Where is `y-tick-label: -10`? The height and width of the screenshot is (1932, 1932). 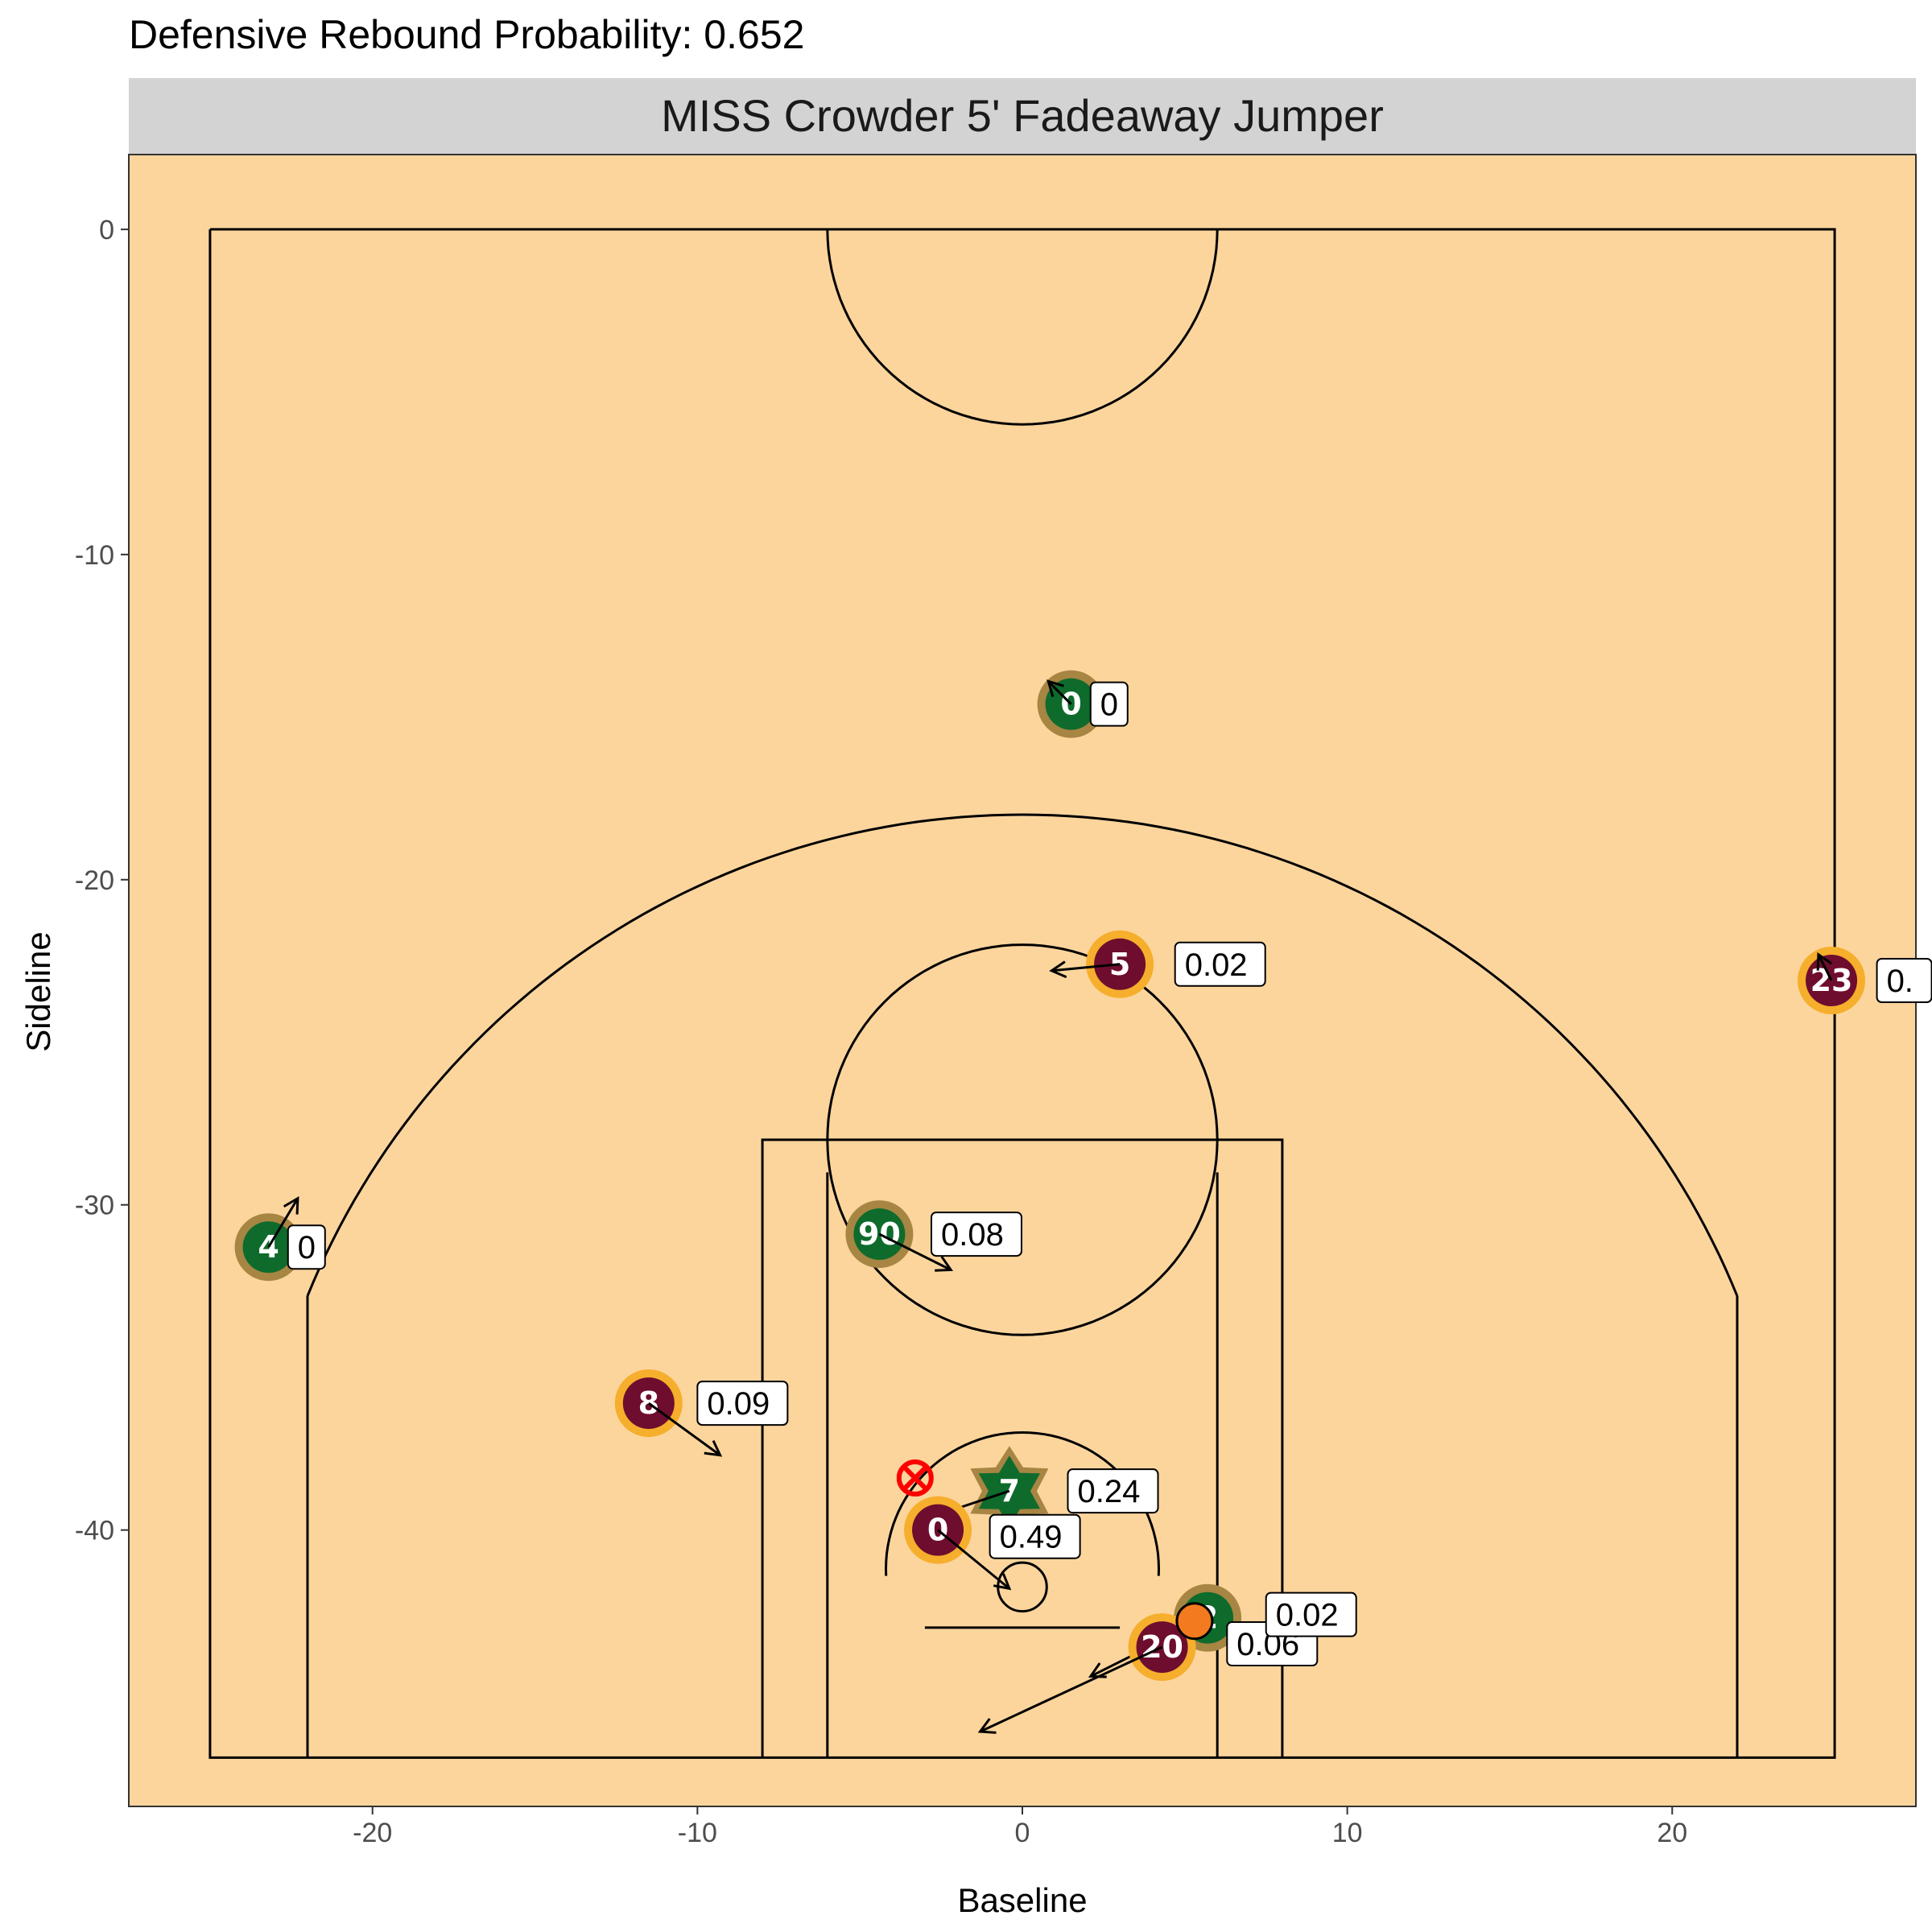
y-tick-label: -10 is located at coordinates (94, 555).